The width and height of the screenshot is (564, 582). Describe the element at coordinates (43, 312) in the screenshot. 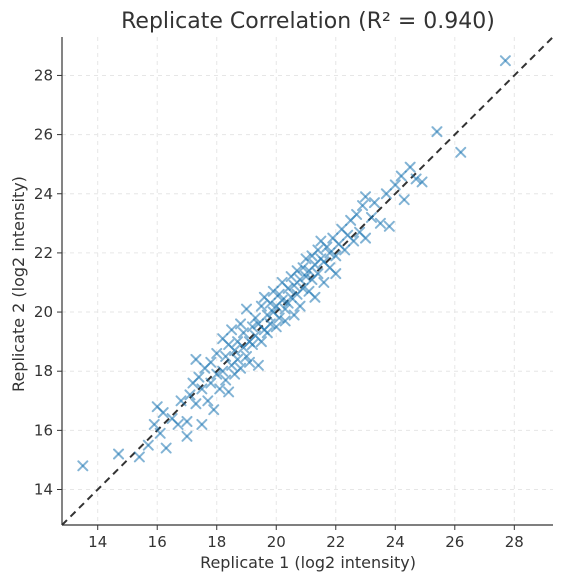

I see `y-tick-label: 20` at that location.